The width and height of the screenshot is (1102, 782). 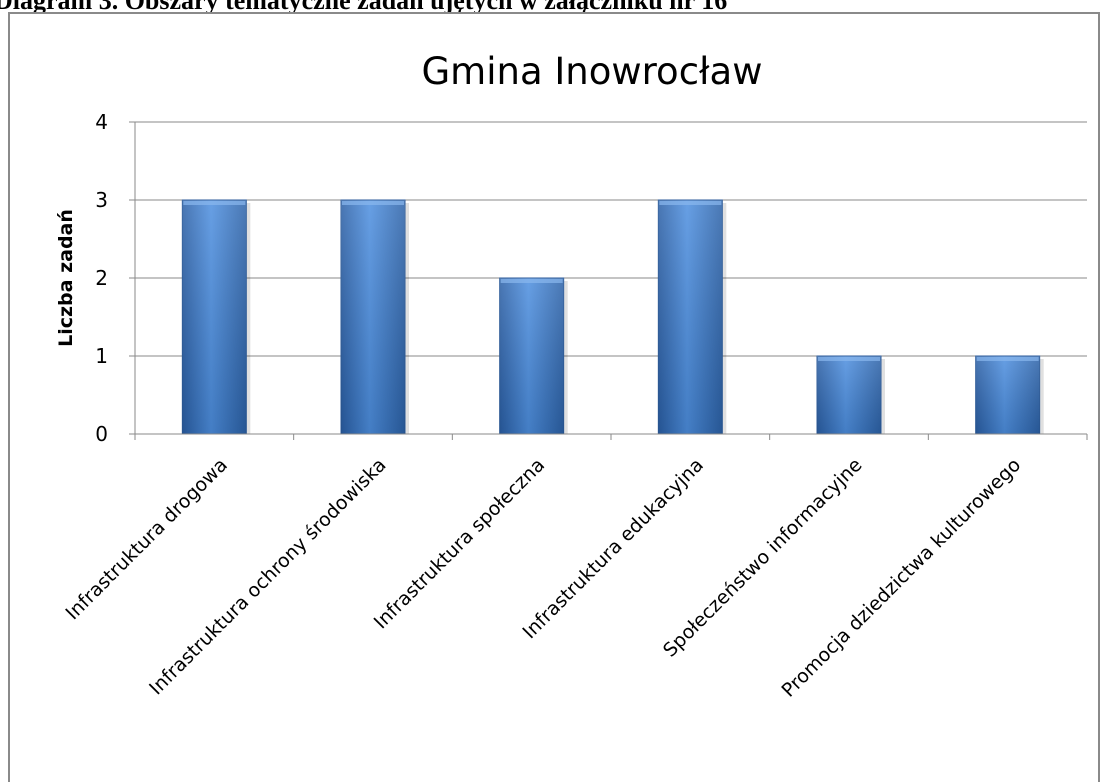 What do you see at coordinates (147, 539) in the screenshot?
I see `x-category-label: Infrastruktura drogowa` at bounding box center [147, 539].